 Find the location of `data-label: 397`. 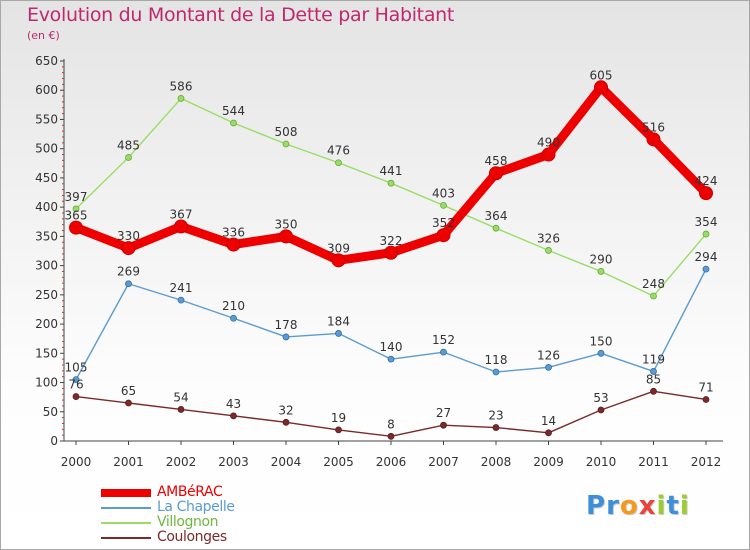

data-label: 397 is located at coordinates (76, 197).